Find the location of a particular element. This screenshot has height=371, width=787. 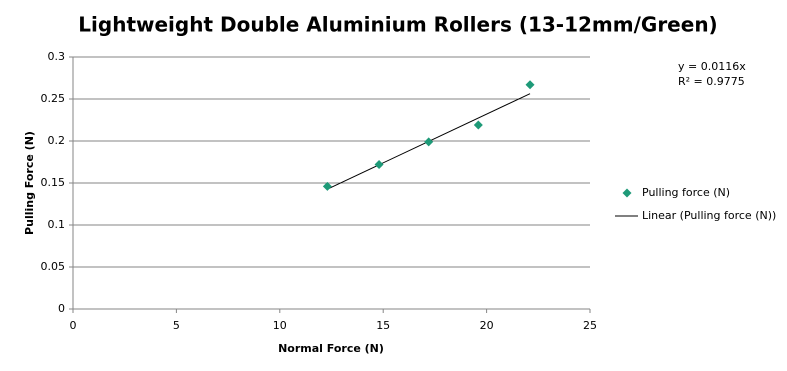

y-tick-label: 0.1 is located at coordinates (57, 224).